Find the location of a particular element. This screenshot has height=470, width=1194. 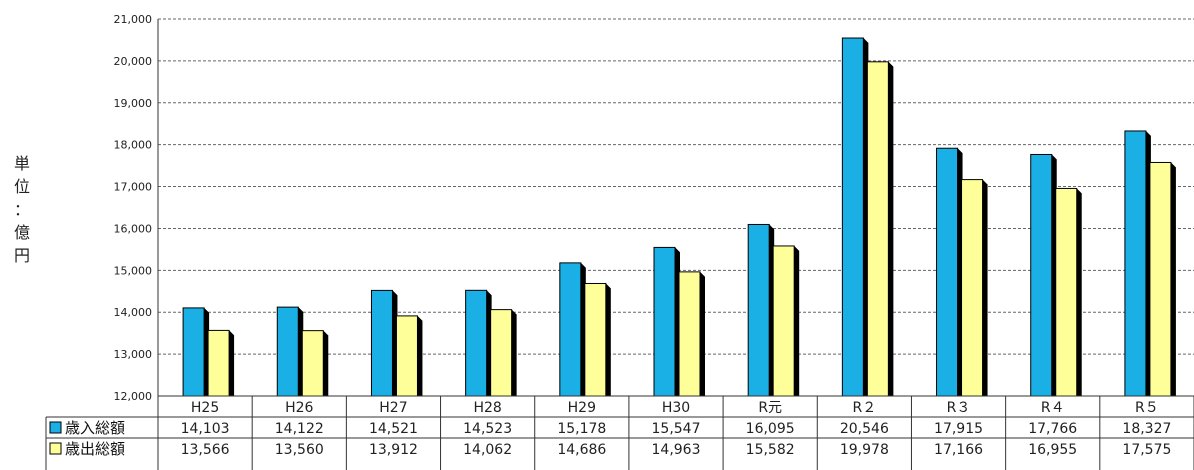

legend-label-1: 歳出総額 is located at coordinates (95, 449).